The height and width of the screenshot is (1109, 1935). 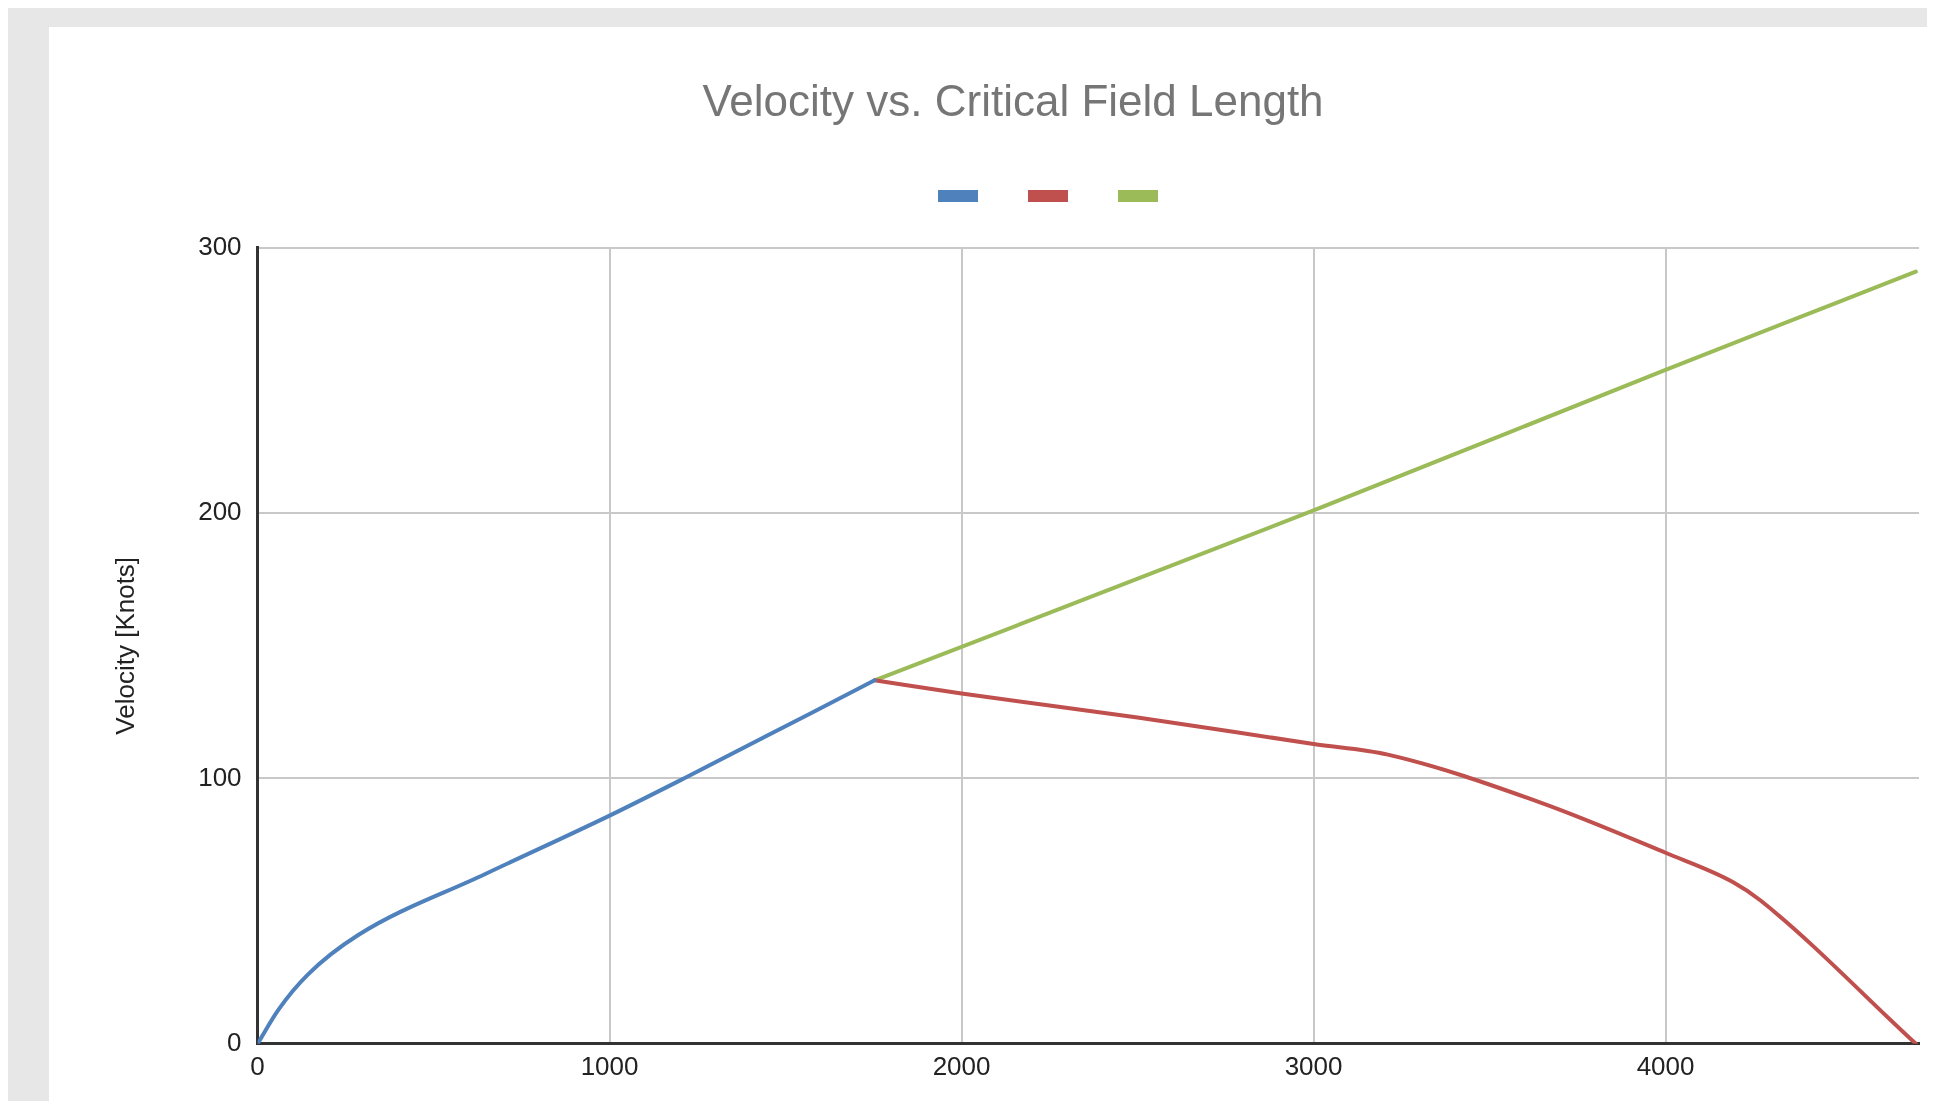 What do you see at coordinates (234, 1041) in the screenshot?
I see `y-tick-label: 0` at bounding box center [234, 1041].